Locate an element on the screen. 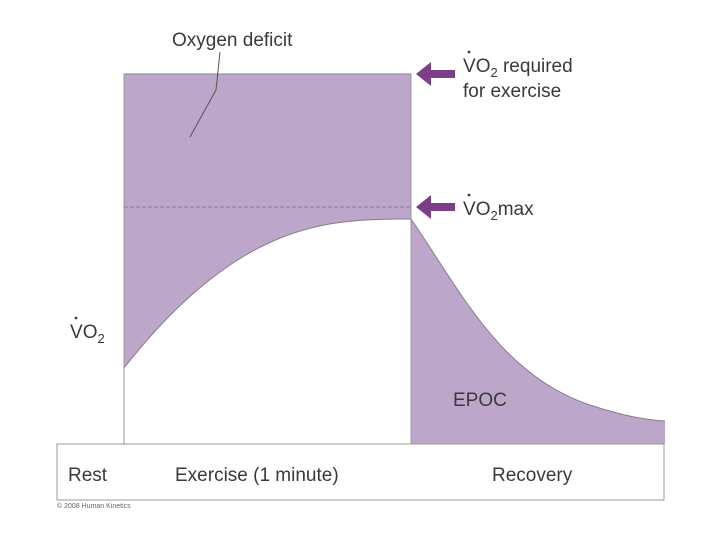 The height and width of the screenshot is (540, 720). copyright-text: © 2008 Human Kinetics is located at coordinates (94, 506).